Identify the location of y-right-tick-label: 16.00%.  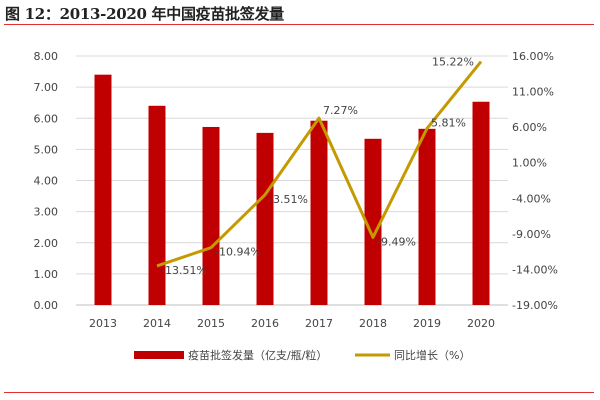
(533, 56).